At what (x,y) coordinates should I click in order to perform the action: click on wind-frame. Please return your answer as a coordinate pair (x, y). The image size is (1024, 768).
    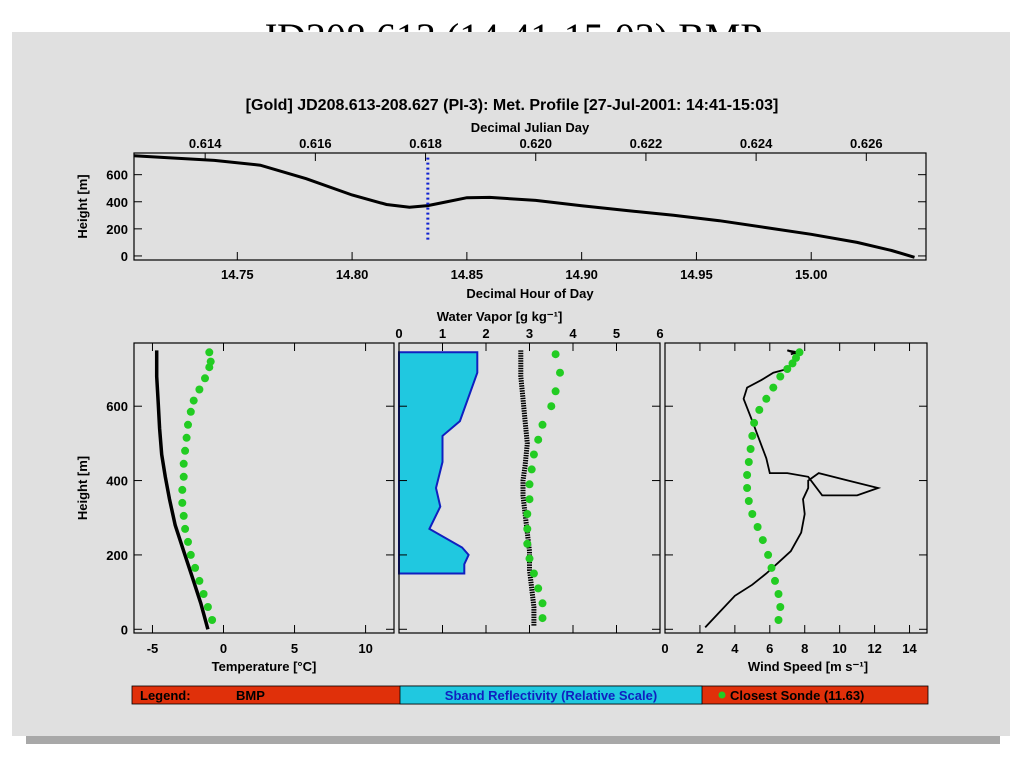
    Looking at the image, I should click on (796, 488).